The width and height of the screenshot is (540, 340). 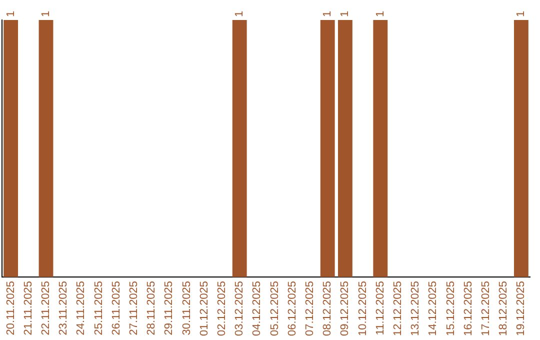 I want to click on x-tick-label: 29.11.2025, so click(x=169, y=308).